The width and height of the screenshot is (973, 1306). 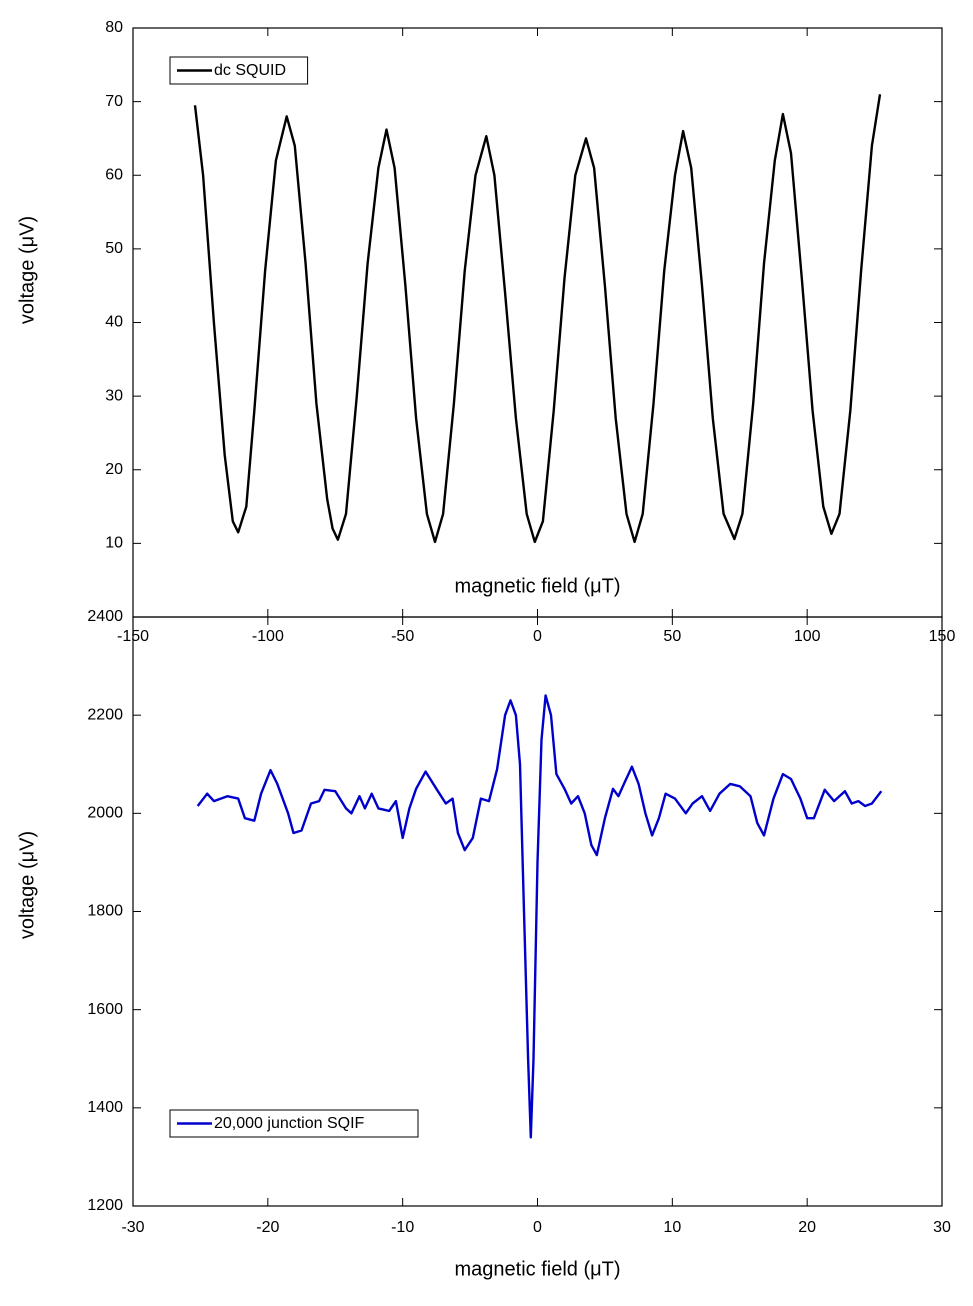 I want to click on y-tick-label: 60, so click(x=114, y=174).